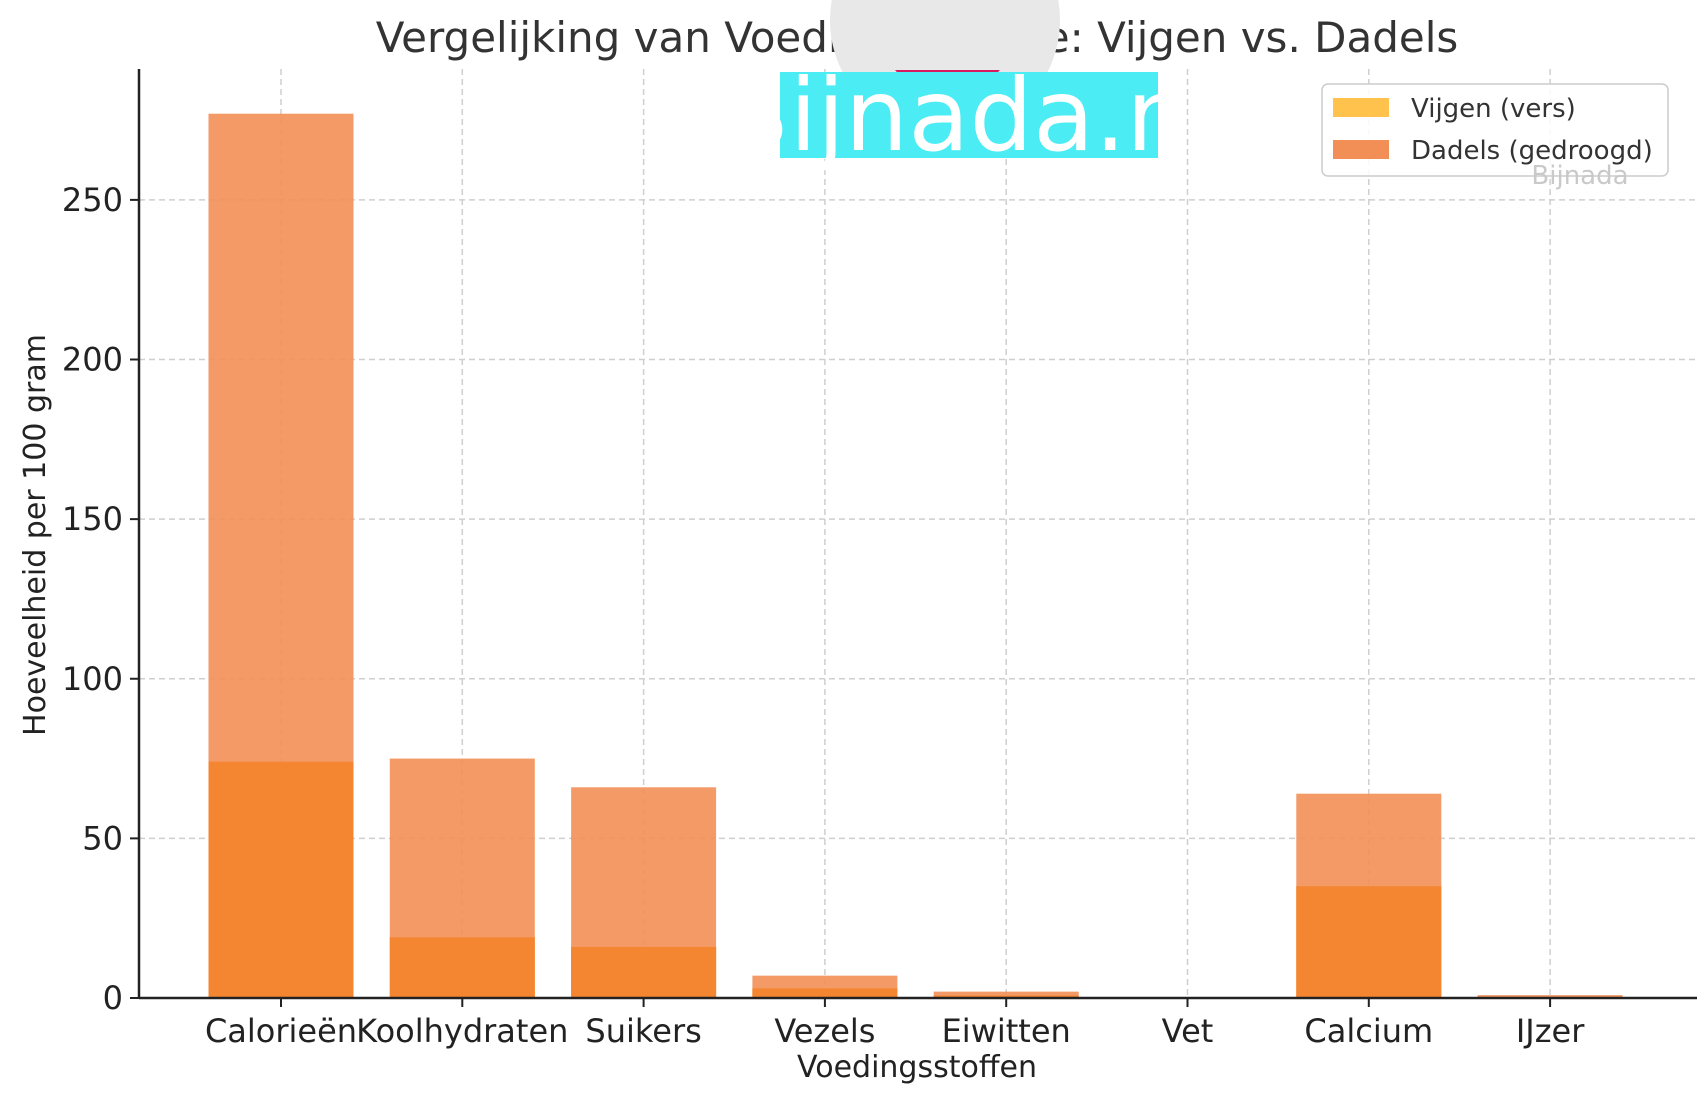  Describe the element at coordinates (1550, 1031) in the screenshot. I see `x-tick-label: IJzer` at that location.